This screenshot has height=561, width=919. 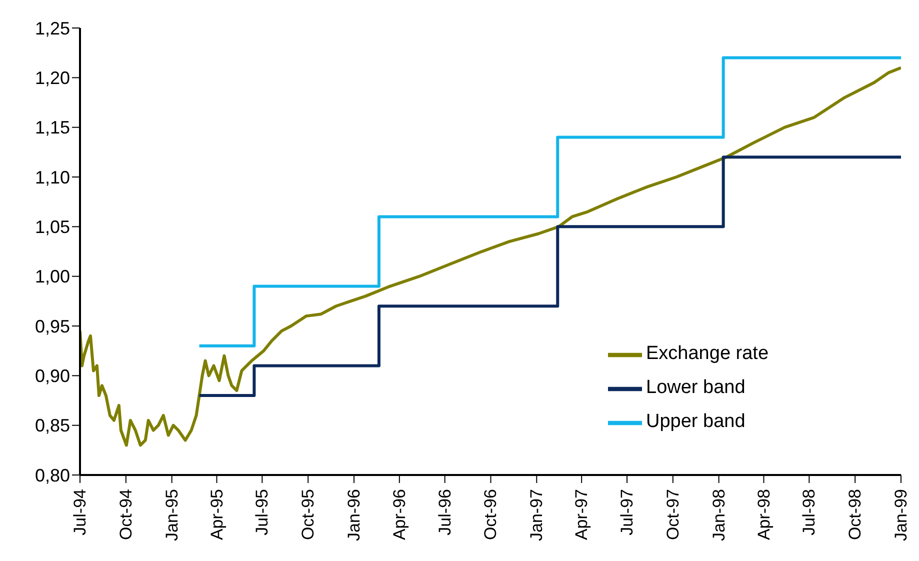 What do you see at coordinates (52, 426) in the screenshot?
I see `y-tick-label: 0,85` at bounding box center [52, 426].